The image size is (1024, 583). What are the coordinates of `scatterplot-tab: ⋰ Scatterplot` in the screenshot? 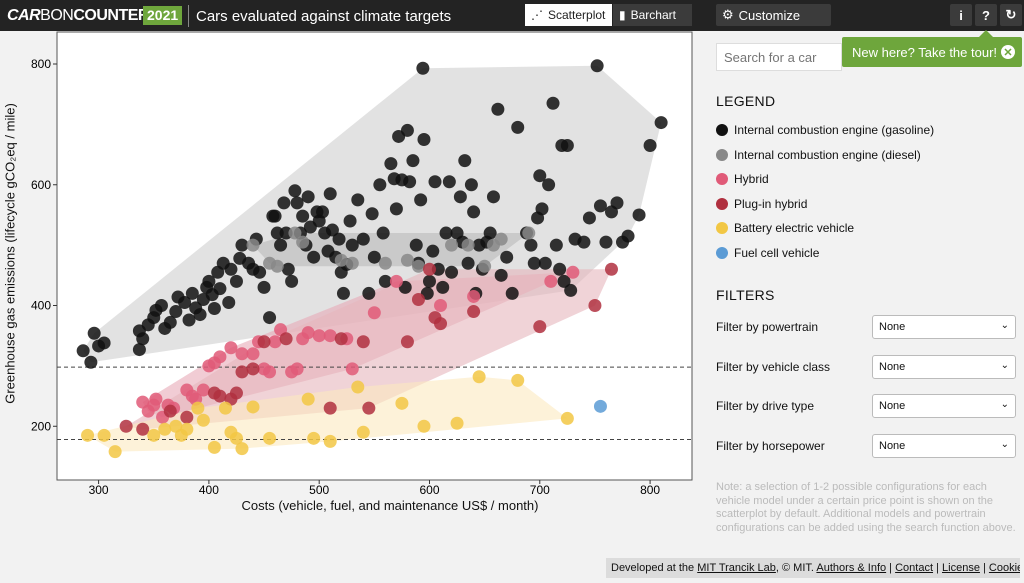 It's located at (568, 15).